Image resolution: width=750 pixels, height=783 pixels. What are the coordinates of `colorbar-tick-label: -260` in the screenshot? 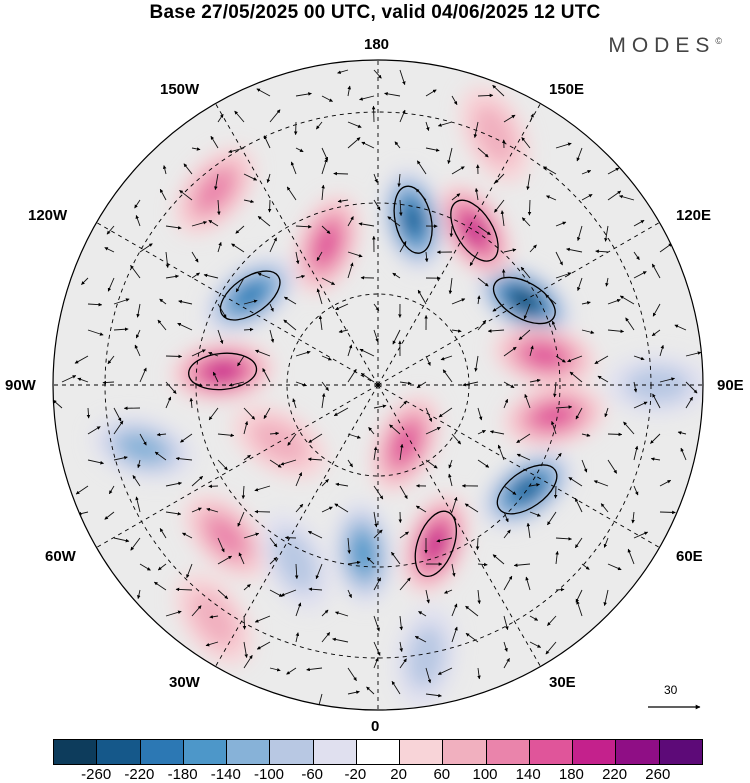 It's located at (96, 774).